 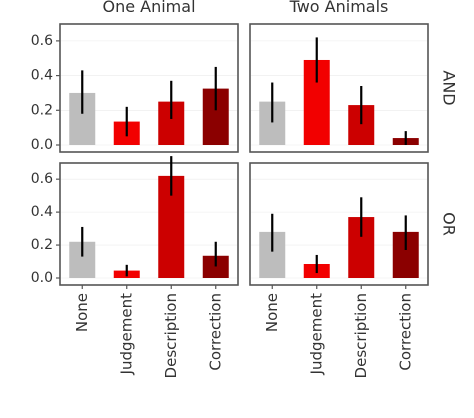 I want to click on facet-title-two-animals: Two Animals, so click(x=339, y=8).